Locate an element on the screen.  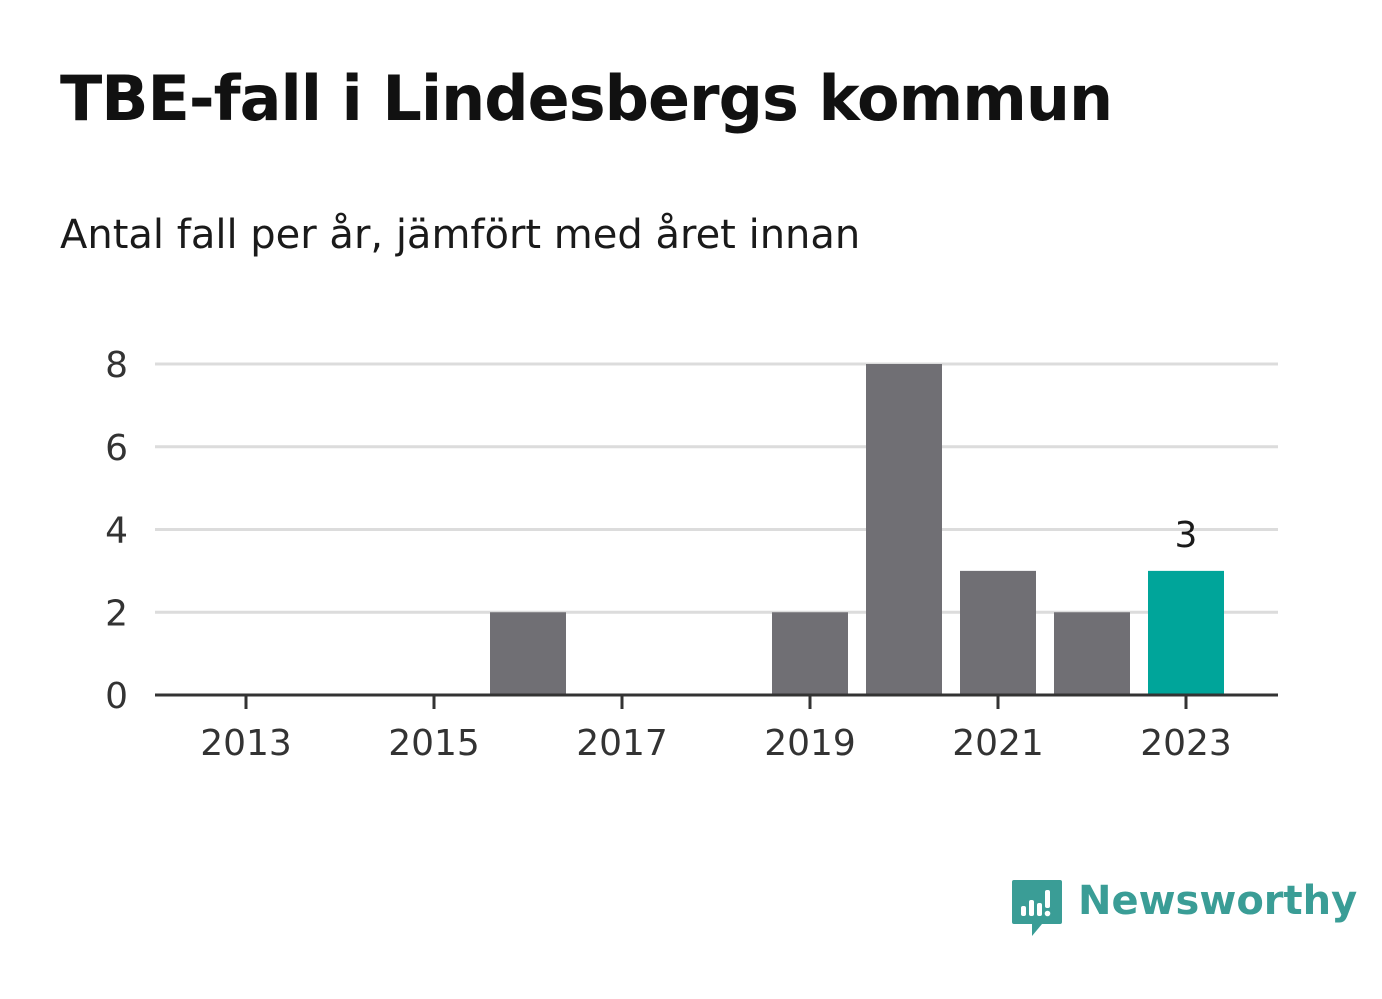
y-tick-label: 0 is located at coordinates (116, 696).